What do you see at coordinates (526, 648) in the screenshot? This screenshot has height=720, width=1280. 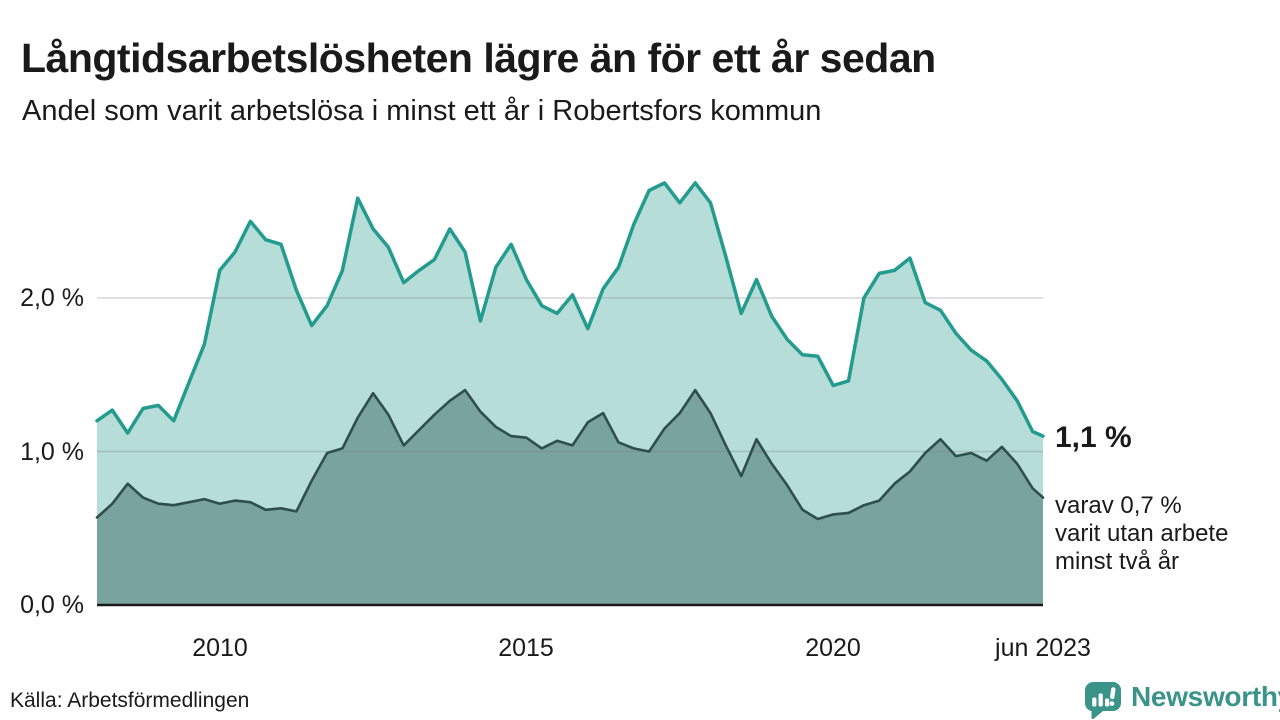 I see `x-axis-label: 2015` at bounding box center [526, 648].